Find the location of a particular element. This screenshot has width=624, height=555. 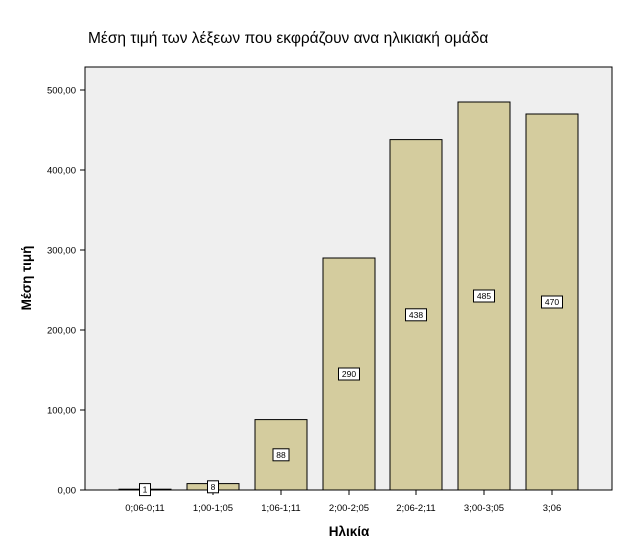

y-tick-label: 0,00 is located at coordinates (67, 491).